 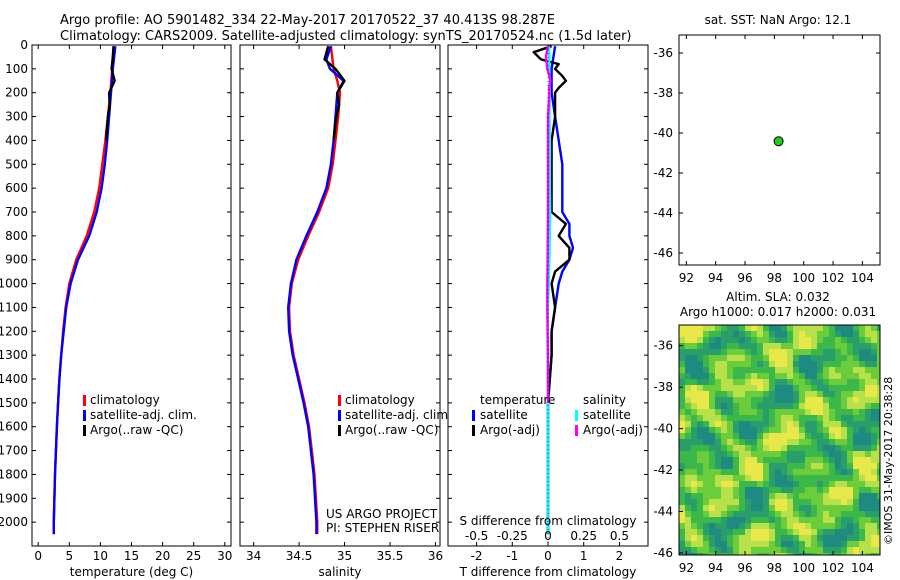 What do you see at coordinates (16, 140) in the screenshot?
I see `y-tick-label: 400` at bounding box center [16, 140].